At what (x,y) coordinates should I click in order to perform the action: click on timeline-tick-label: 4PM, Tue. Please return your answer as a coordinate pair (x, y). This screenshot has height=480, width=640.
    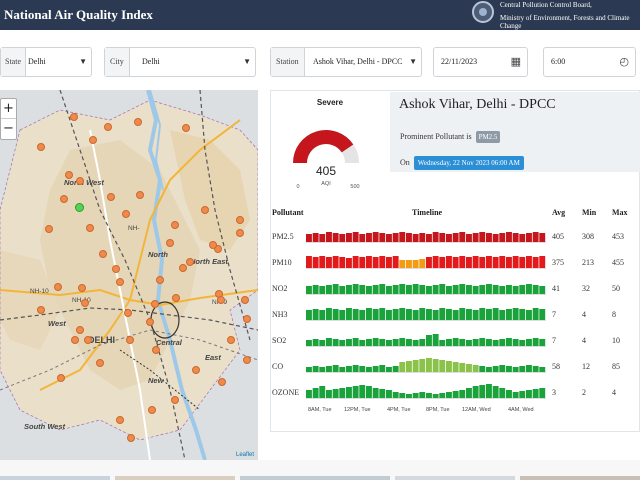
    Looking at the image, I should click on (399, 410).